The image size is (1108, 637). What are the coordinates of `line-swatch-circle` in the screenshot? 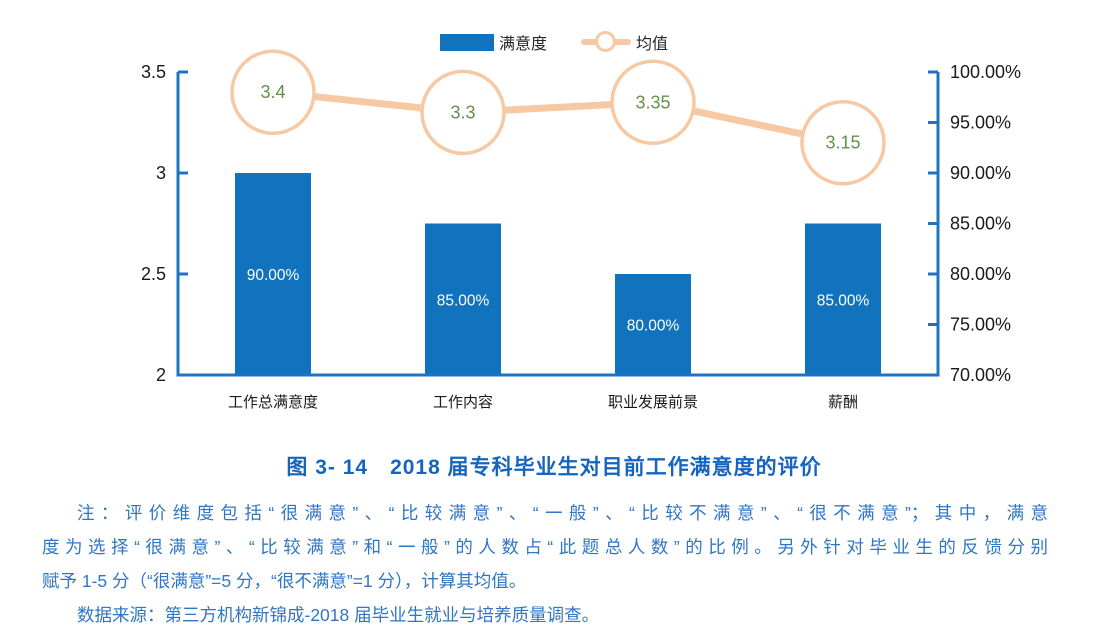 It's located at (605, 41).